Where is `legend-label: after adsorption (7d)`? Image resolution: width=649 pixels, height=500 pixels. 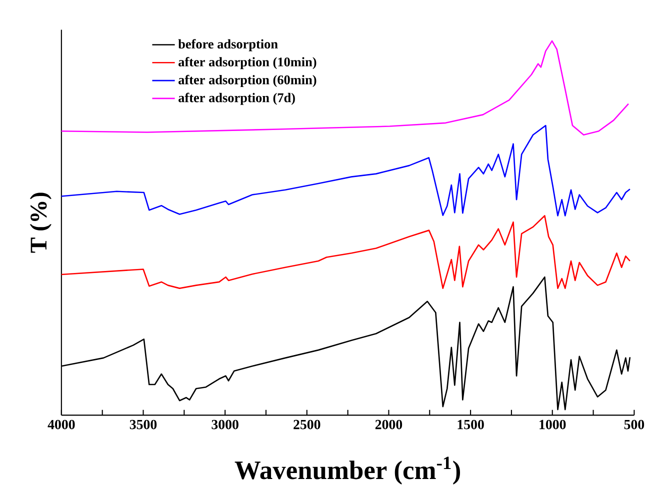 legend-label: after adsorption (7d) is located at coordinates (236, 98).